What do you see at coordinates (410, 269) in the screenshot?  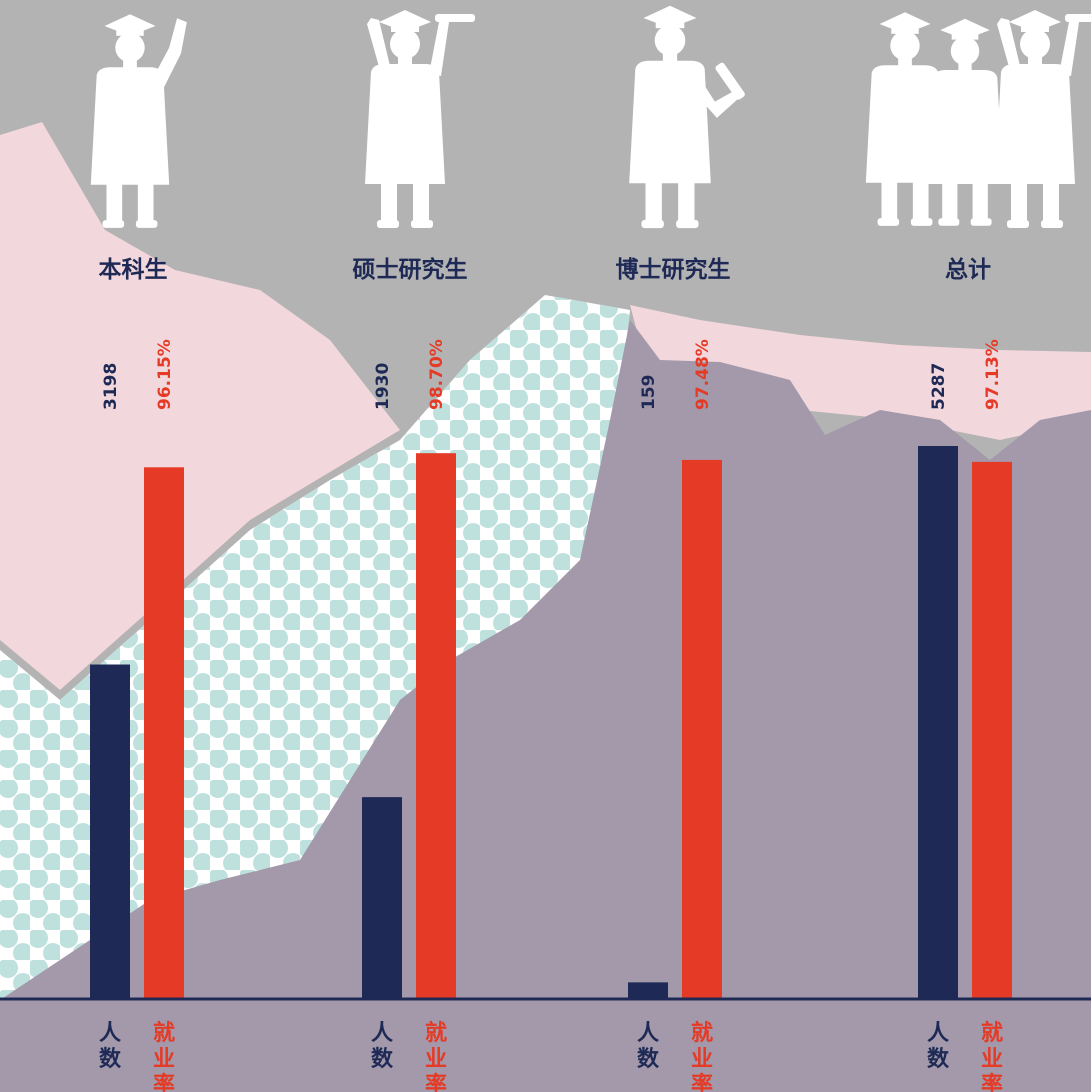 I see `category-label: 硕士研究生` at bounding box center [410, 269].